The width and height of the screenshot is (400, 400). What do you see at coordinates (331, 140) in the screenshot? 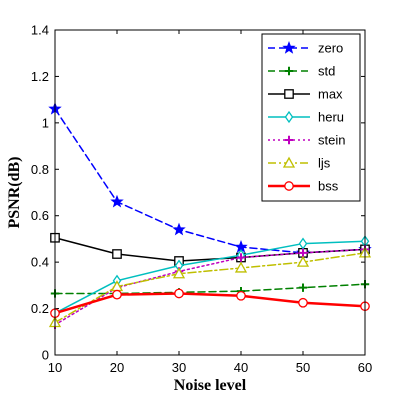
I see `legend-label: stein` at bounding box center [331, 140].